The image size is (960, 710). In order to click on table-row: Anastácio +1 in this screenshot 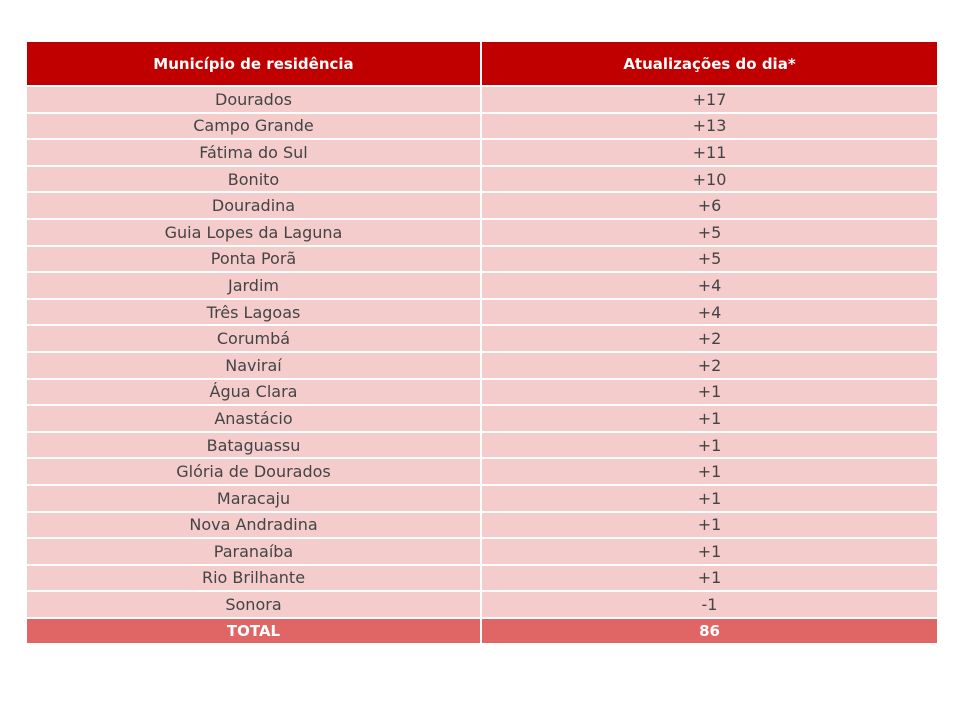, I will do `click(482, 418)`.